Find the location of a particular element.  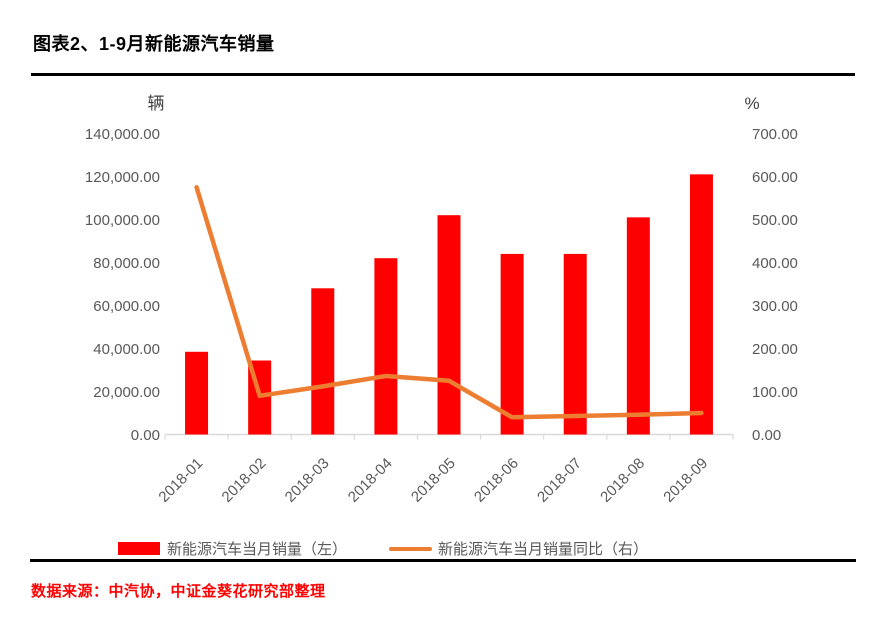

right-axis-tick-label: 300.00 is located at coordinates (775, 306).